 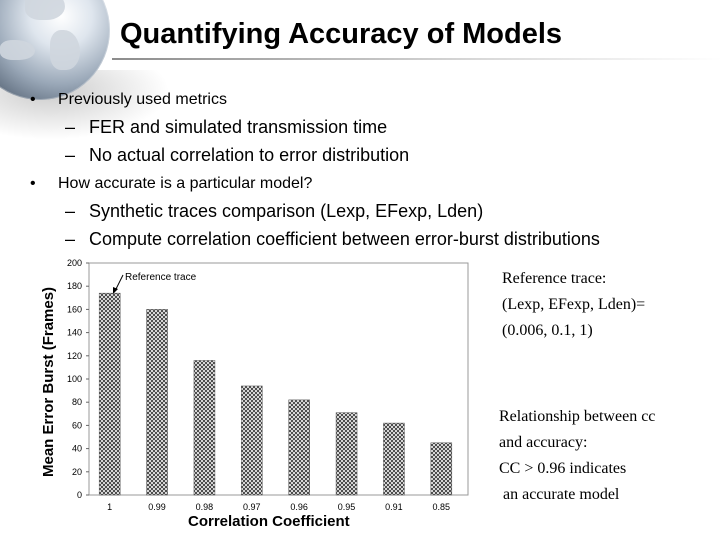 What do you see at coordinates (269, 521) in the screenshot?
I see `x-axis-label: Correlation Coefficient` at bounding box center [269, 521].